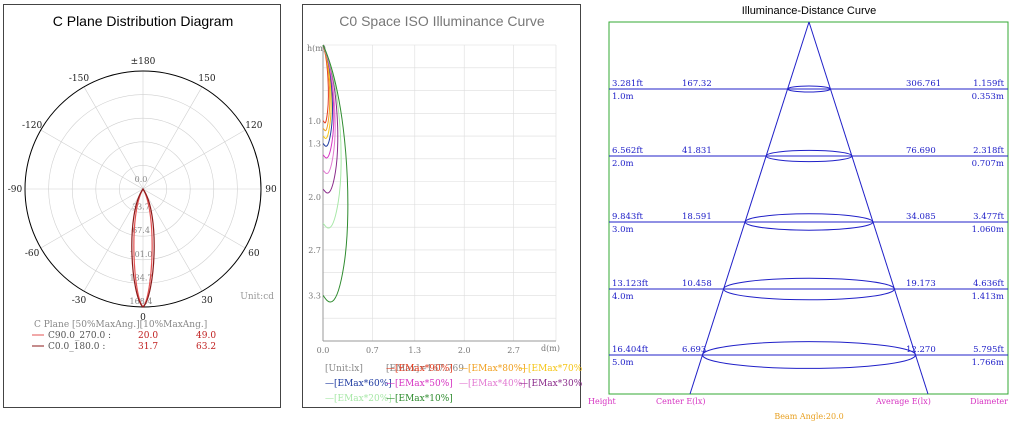 The height and width of the screenshot is (429, 1012). I want to click on row-average-e: 306.761, so click(923, 84).